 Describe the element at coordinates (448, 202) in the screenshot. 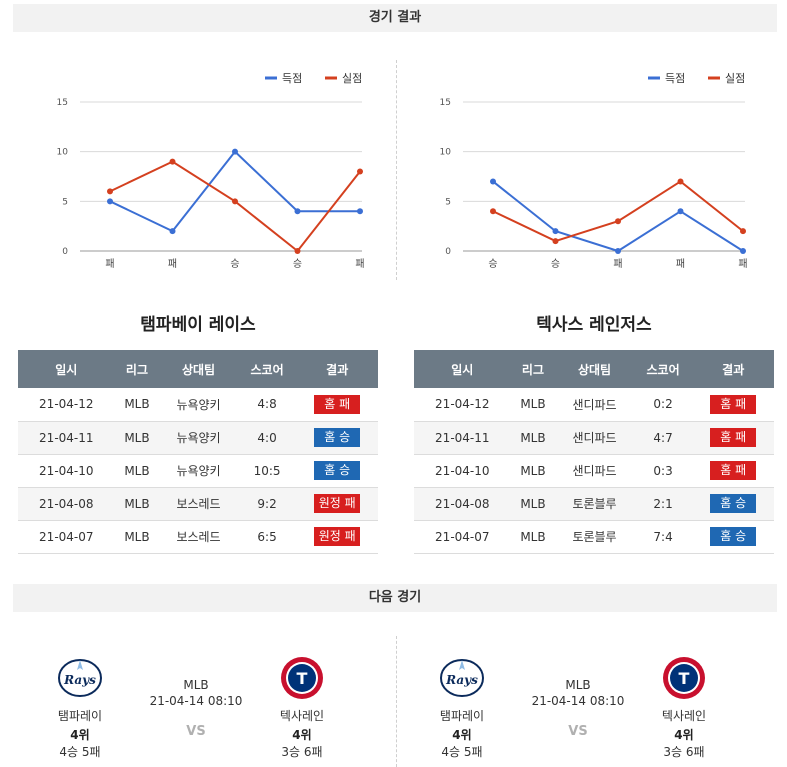

I see `y-tick-label: 5` at that location.